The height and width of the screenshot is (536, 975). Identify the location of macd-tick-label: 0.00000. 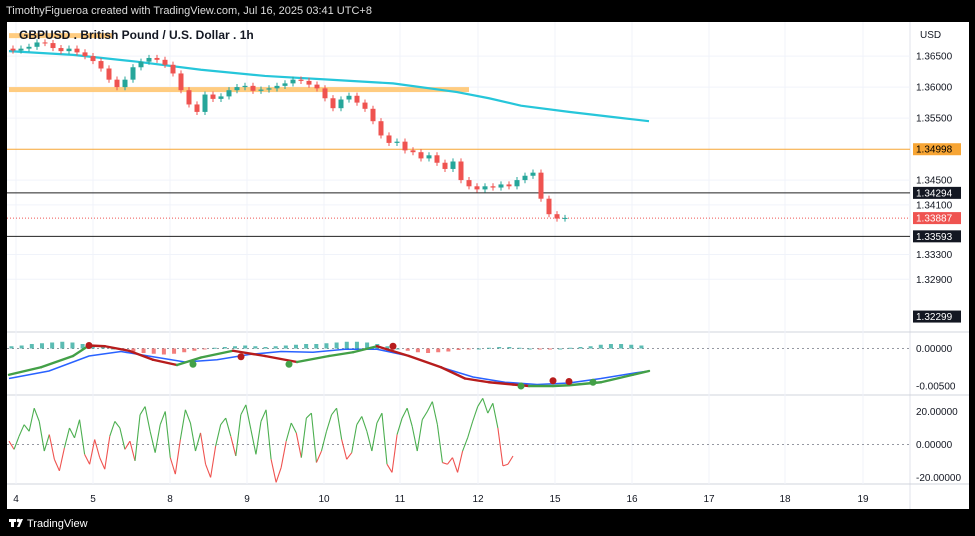
(934, 349).